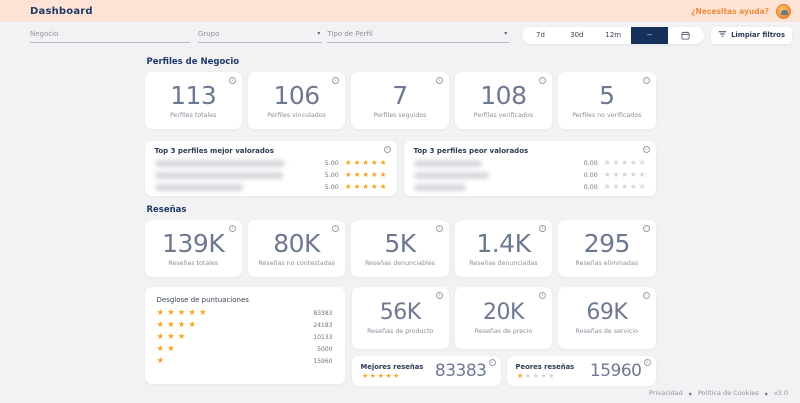 The height and width of the screenshot is (403, 800). Describe the element at coordinates (400, 115) in the screenshot. I see `stat-label: Perfiles seguidos` at that location.